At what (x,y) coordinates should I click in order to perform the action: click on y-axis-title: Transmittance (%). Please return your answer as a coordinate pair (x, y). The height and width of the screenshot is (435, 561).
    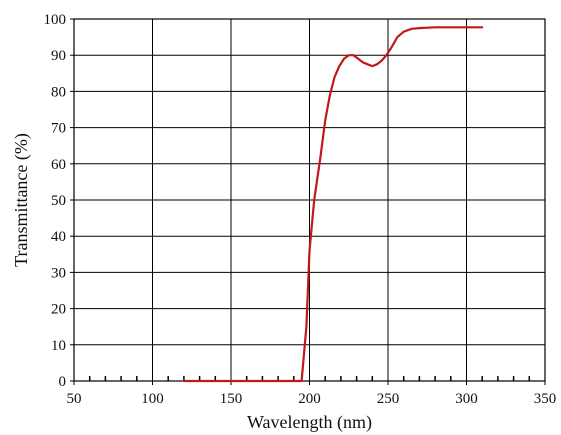
    Looking at the image, I should click on (21, 200).